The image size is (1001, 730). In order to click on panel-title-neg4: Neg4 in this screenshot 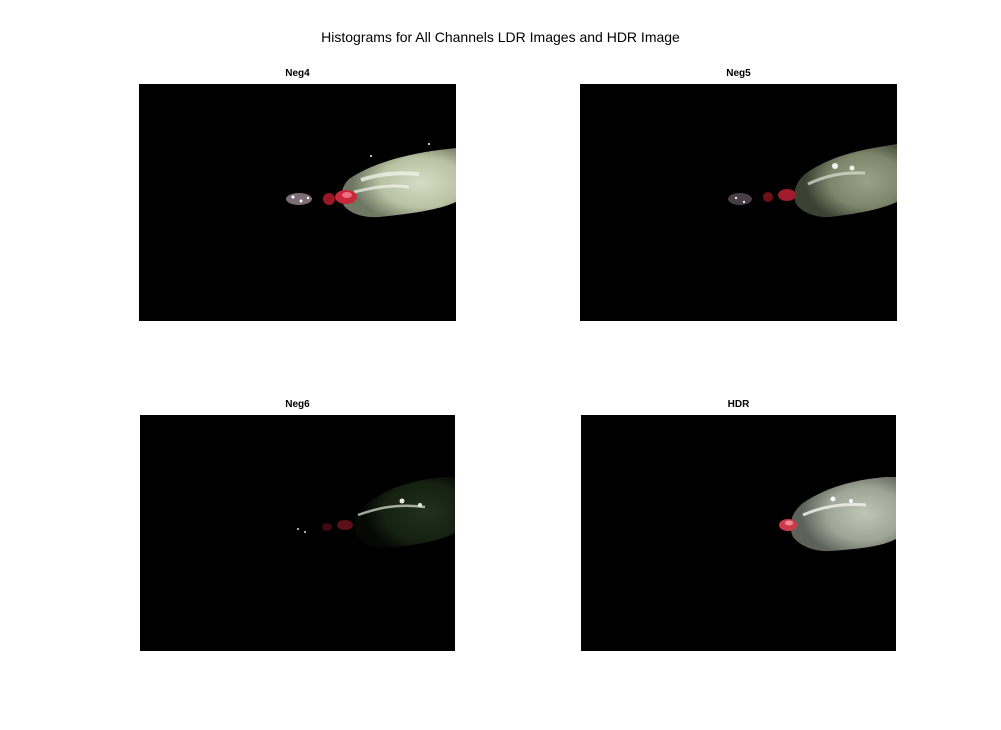, I will do `click(297, 73)`.